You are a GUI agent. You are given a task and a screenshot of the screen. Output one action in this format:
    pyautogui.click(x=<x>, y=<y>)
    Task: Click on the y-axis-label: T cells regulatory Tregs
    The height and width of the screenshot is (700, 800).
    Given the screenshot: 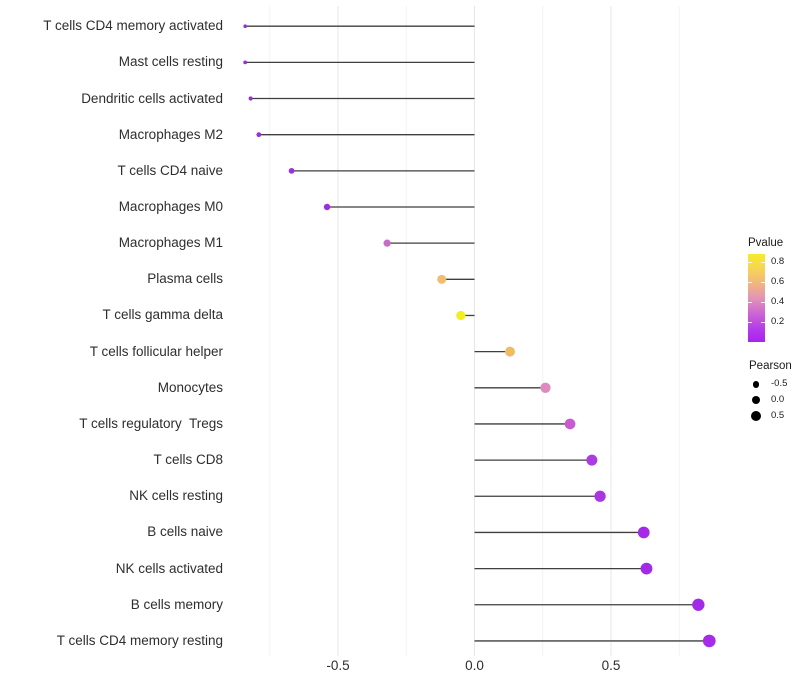 What is the action you would take?
    pyautogui.click(x=151, y=423)
    